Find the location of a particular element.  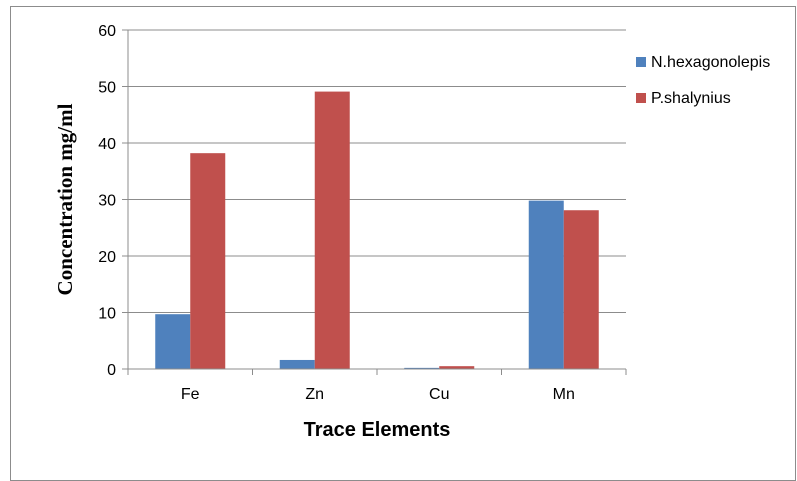

legend-label: N.hexagonolepis is located at coordinates (710, 62).